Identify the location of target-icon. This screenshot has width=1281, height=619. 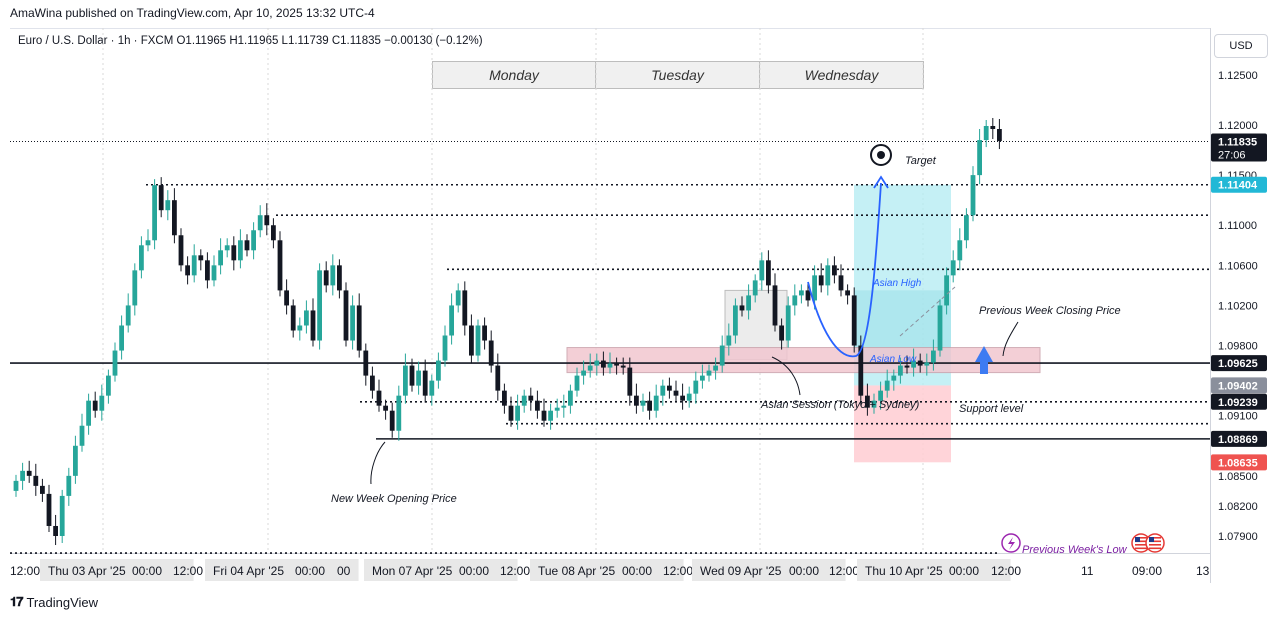
(881, 155).